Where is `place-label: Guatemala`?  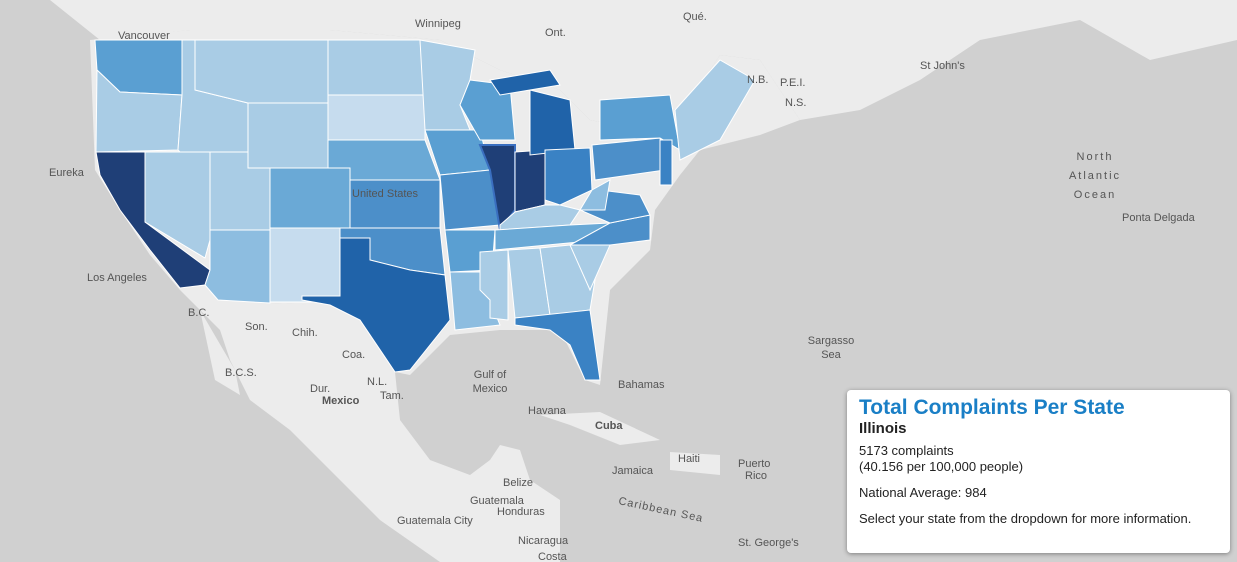 place-label: Guatemala is located at coordinates (497, 501).